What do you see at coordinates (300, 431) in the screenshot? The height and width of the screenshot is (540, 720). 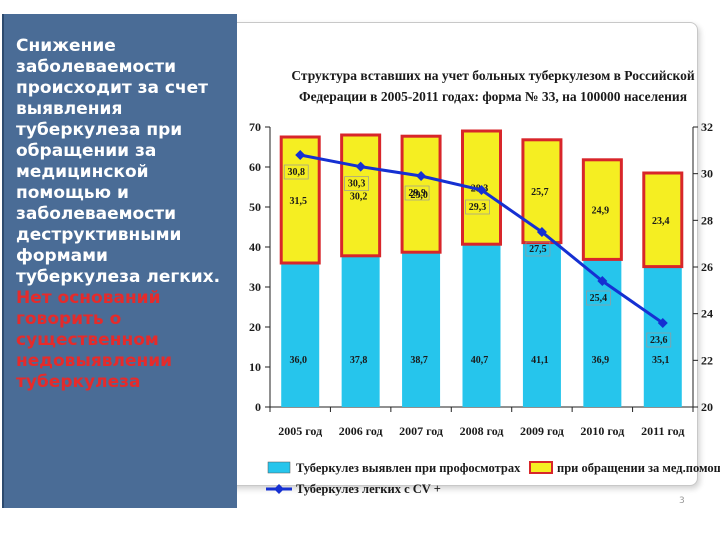 I see `x-tick-label: 2005 год` at bounding box center [300, 431].